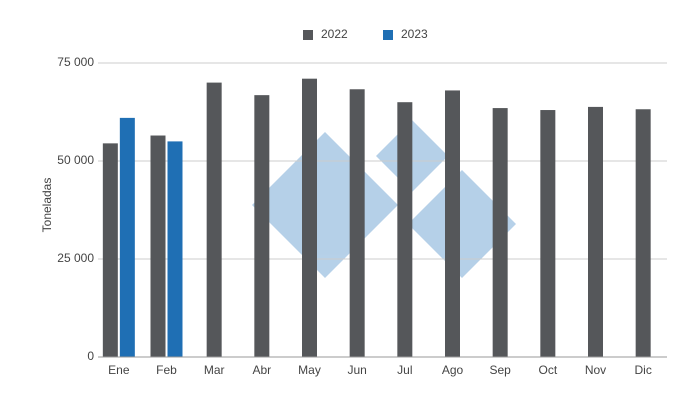  Describe the element at coordinates (500, 370) in the screenshot. I see `x-tick-label: Sep` at that location.